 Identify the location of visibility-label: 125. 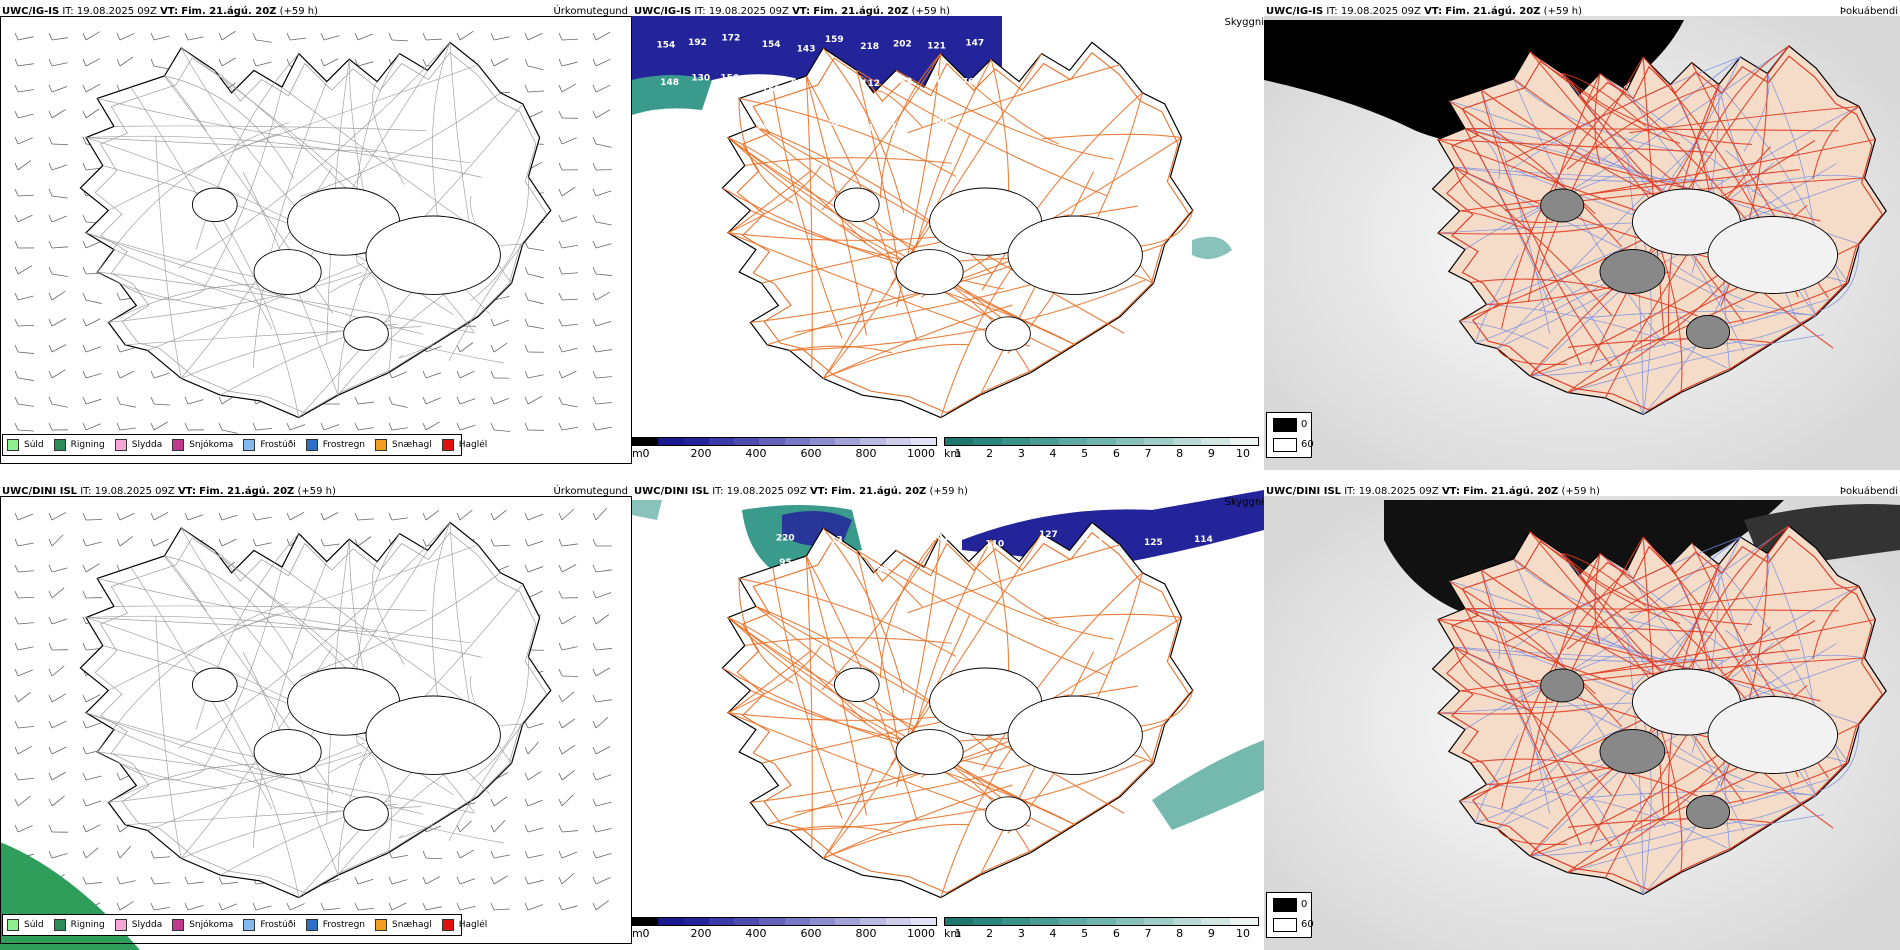
(1153, 543).